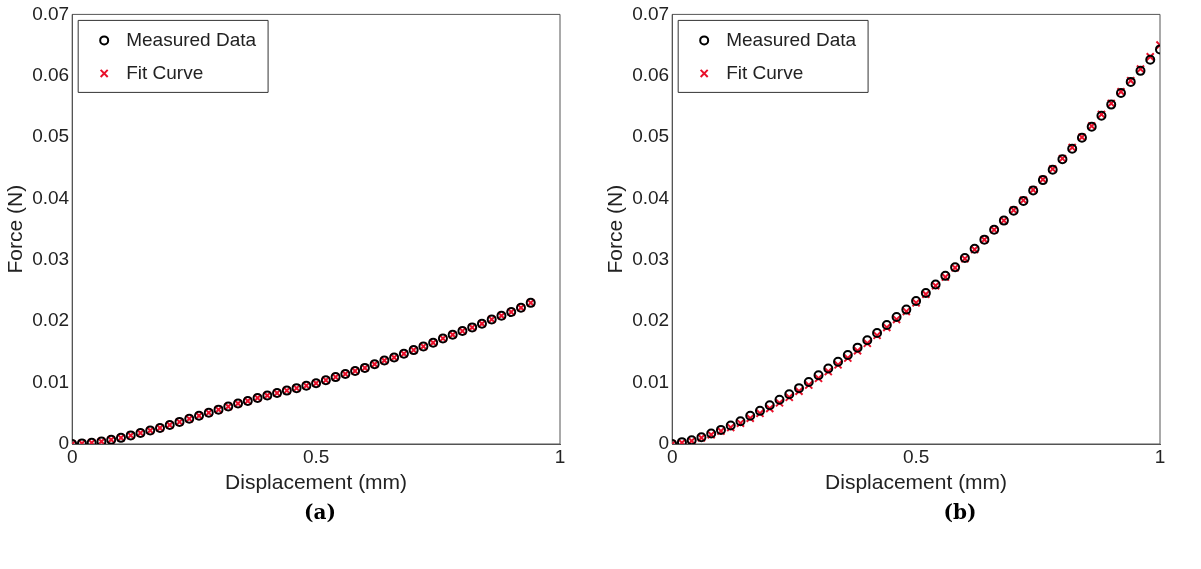 This screenshot has width=1201, height=569. I want to click on text: (a), so click(320, 512).